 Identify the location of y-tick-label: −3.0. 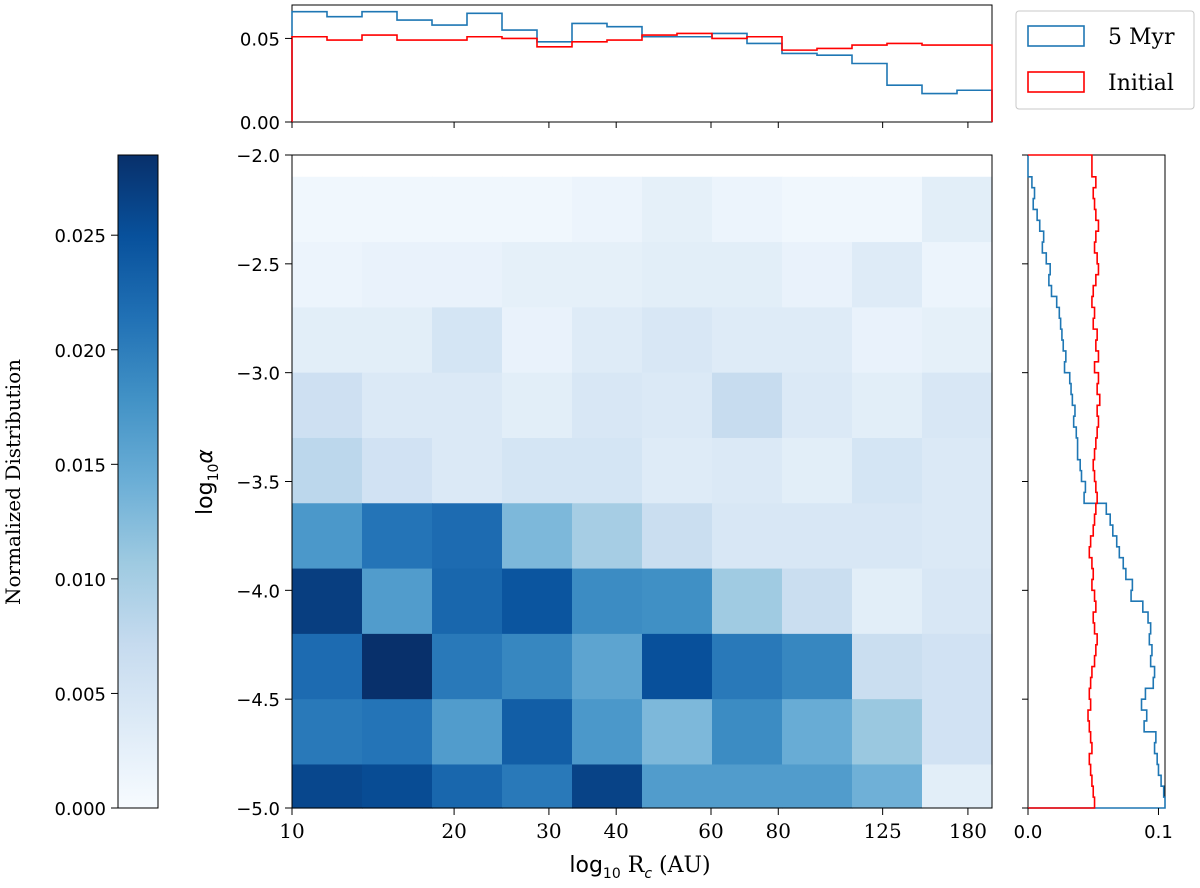
(258, 374).